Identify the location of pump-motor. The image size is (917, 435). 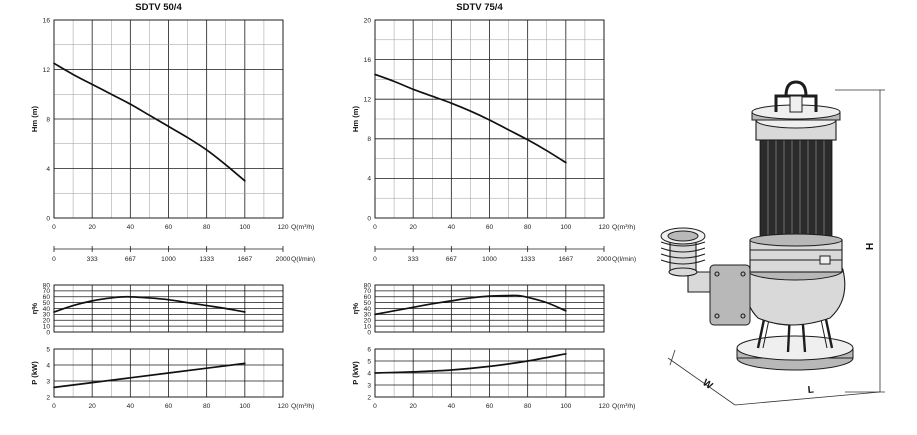
(796, 188).